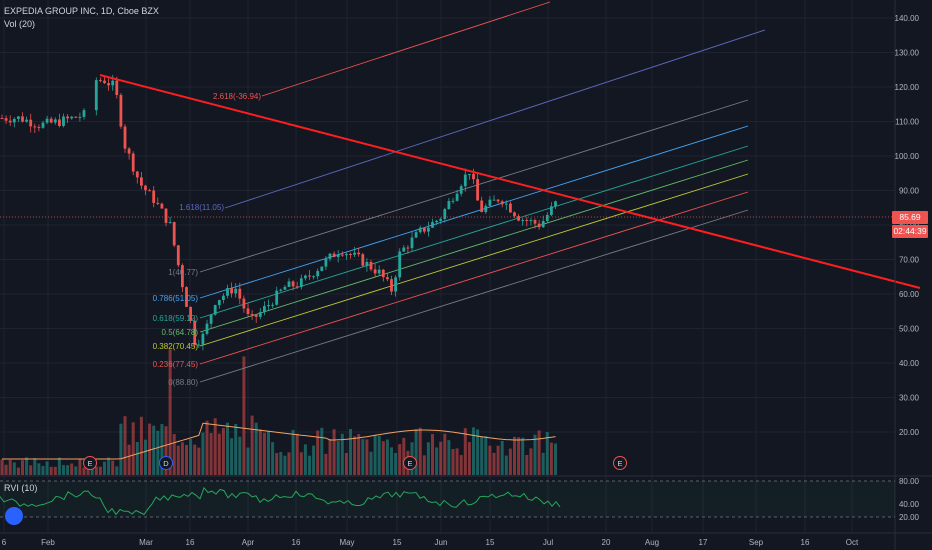 This screenshot has height=550, width=932. Describe the element at coordinates (81, 11) in the screenshot. I see `symbol-legend: EXPEDIA GROUP INC, 1D, Cboe BZX` at that location.